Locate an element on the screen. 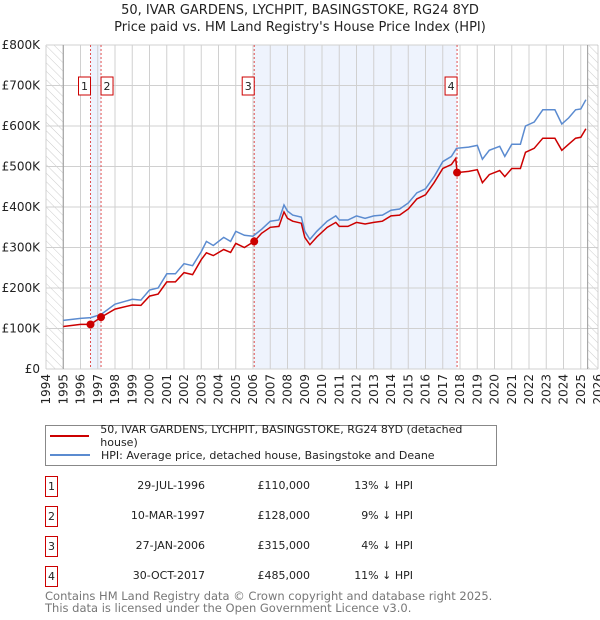  transaction-price: £110,000 is located at coordinates (284, 485).